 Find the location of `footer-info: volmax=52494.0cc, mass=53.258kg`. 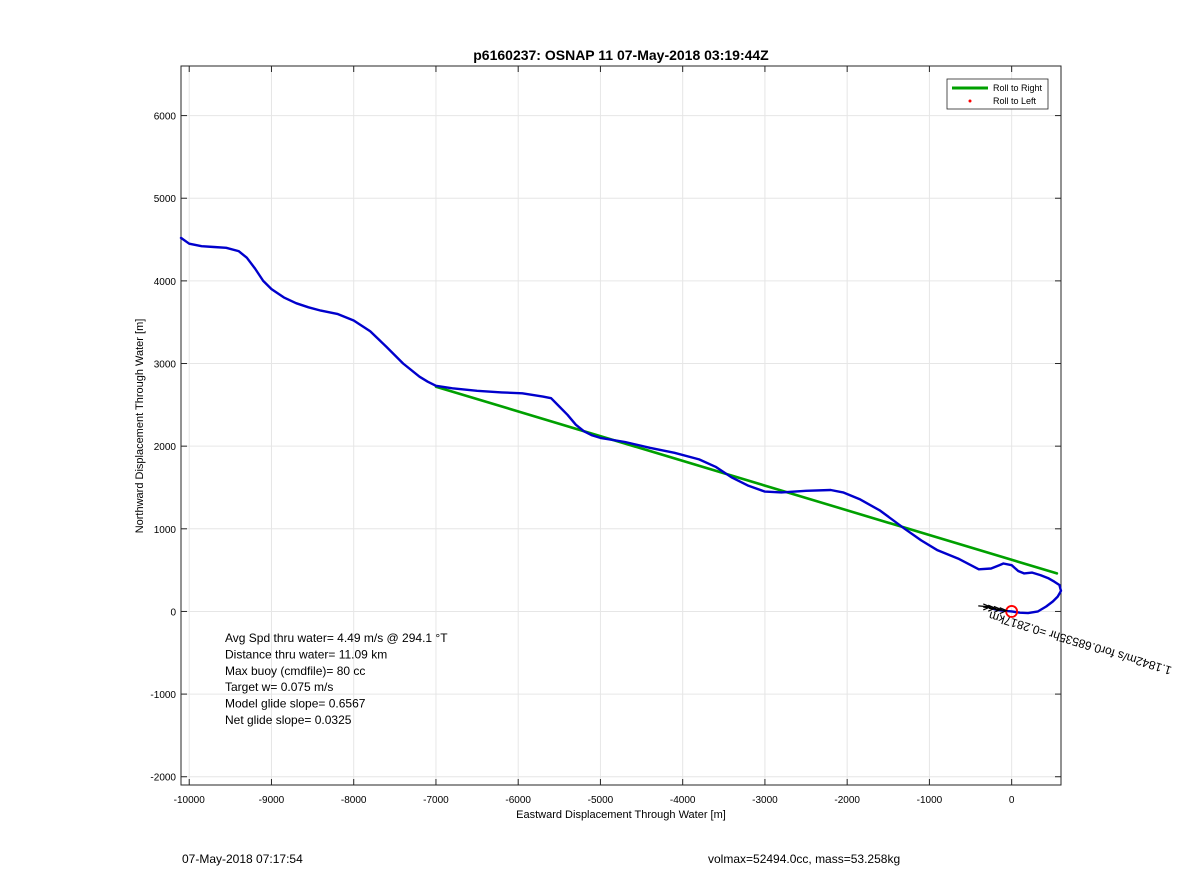

footer-info: volmax=52494.0cc, mass=53.258kg is located at coordinates (804, 859).